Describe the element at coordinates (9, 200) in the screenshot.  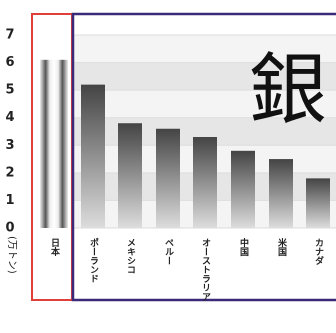
I see `y-tick-label: 1` at that location.